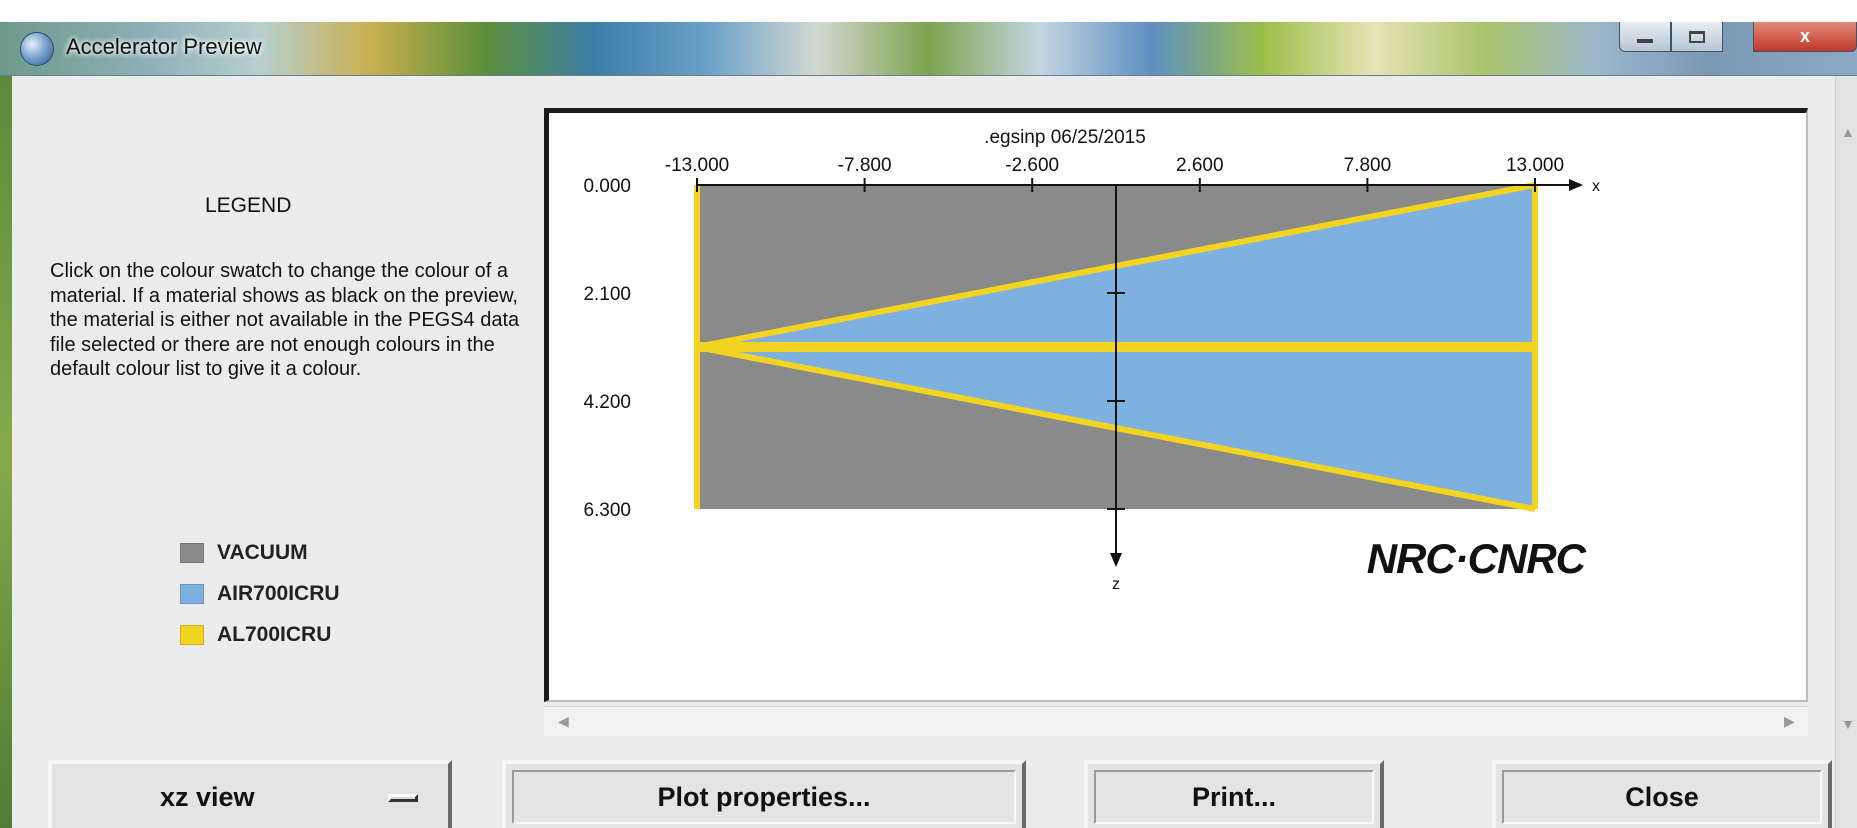 This screenshot has height=828, width=1857. Describe the element at coordinates (274, 634) in the screenshot. I see `legend-label: AL700ICRU` at that location.